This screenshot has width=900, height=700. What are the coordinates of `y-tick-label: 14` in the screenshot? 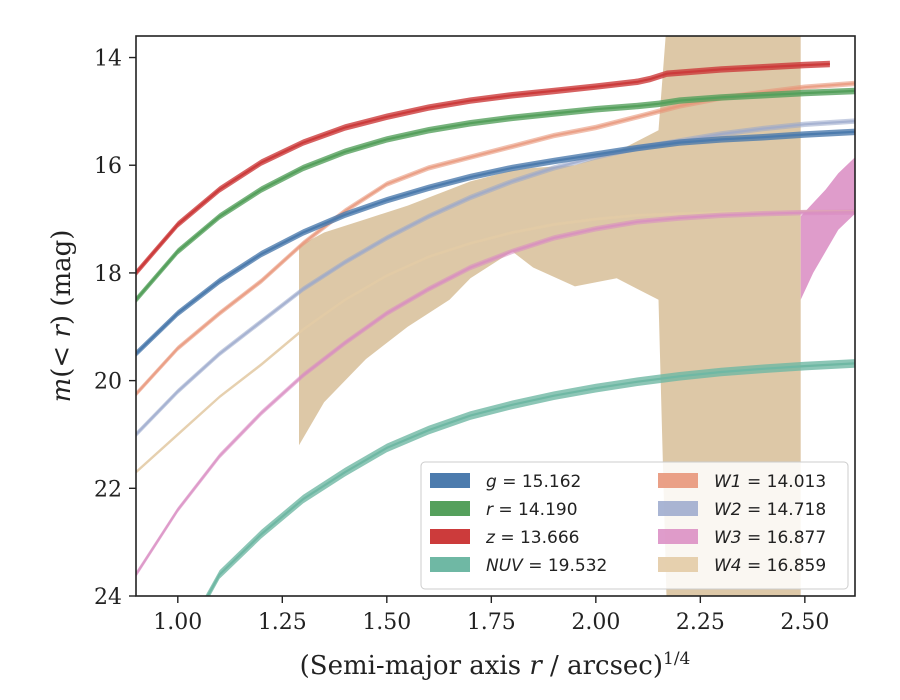 It's located at (108, 59).